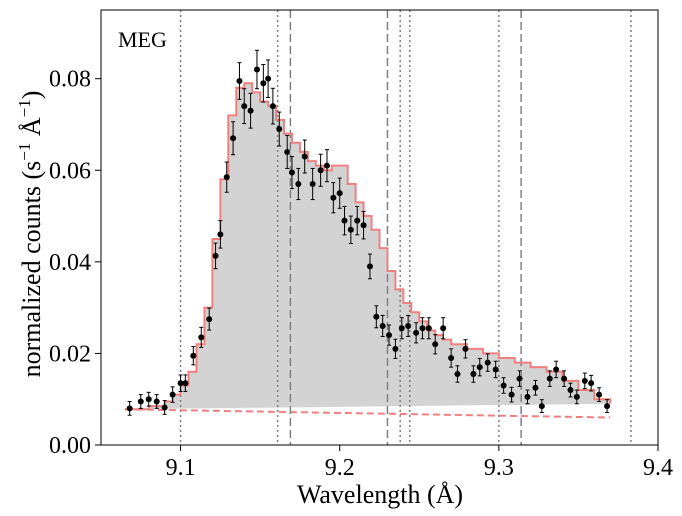  Describe the element at coordinates (31, 269) in the screenshot. I see `y-axis-label-pre: normalized counts (s` at that location.